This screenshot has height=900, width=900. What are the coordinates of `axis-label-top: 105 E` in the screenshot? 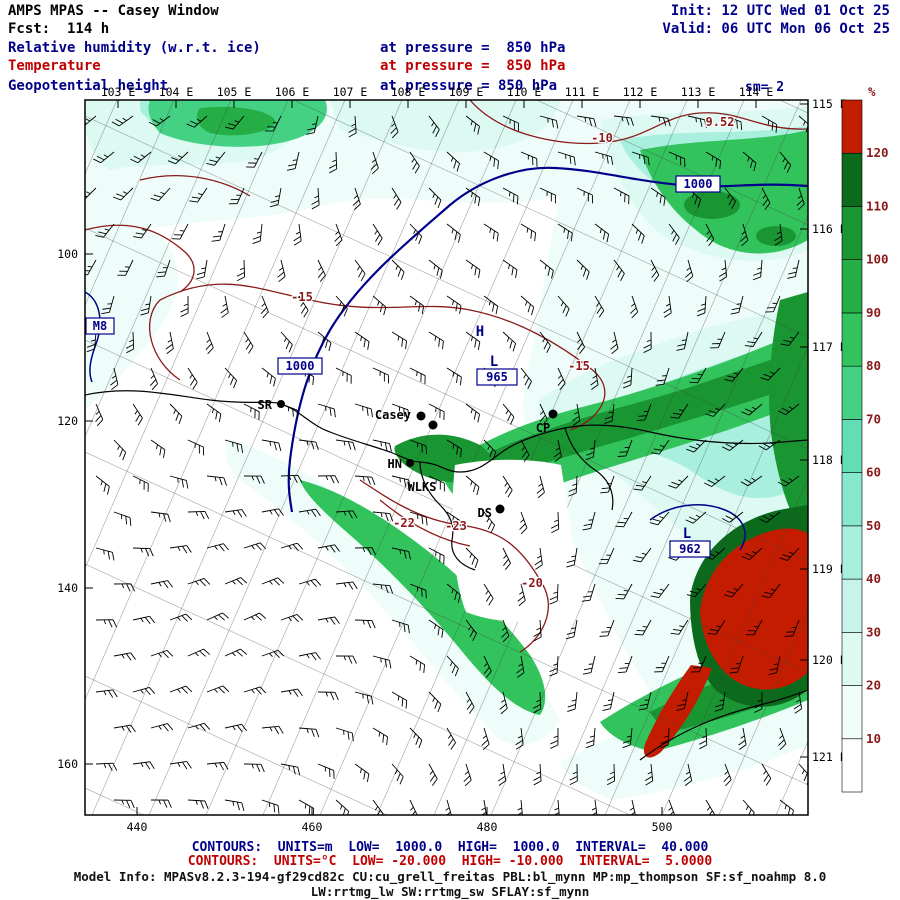 It's located at (234, 92).